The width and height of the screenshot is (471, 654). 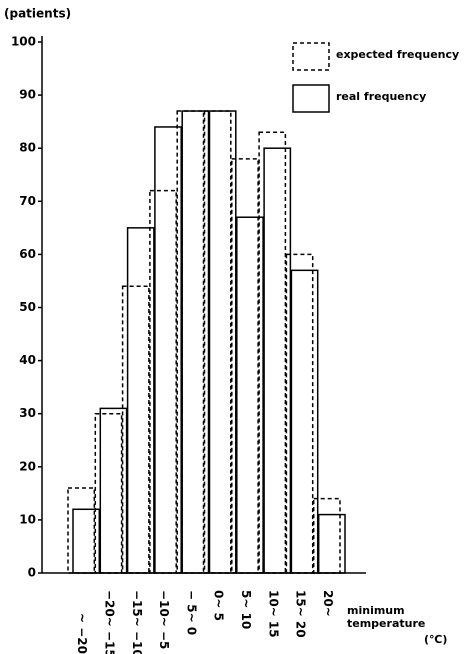 What do you see at coordinates (27, 148) in the screenshot?
I see `y-tick-label: 80` at bounding box center [27, 148].